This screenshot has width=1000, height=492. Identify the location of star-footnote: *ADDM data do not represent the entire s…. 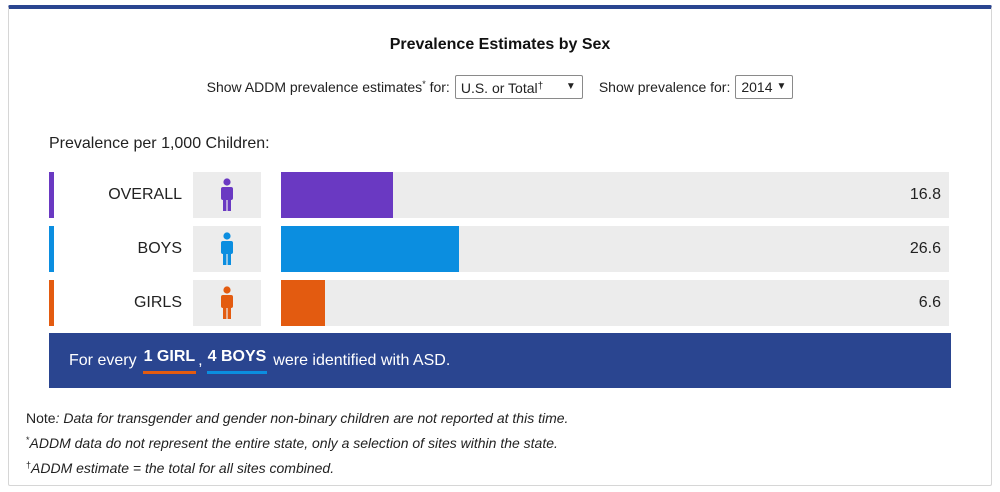
(292, 443).